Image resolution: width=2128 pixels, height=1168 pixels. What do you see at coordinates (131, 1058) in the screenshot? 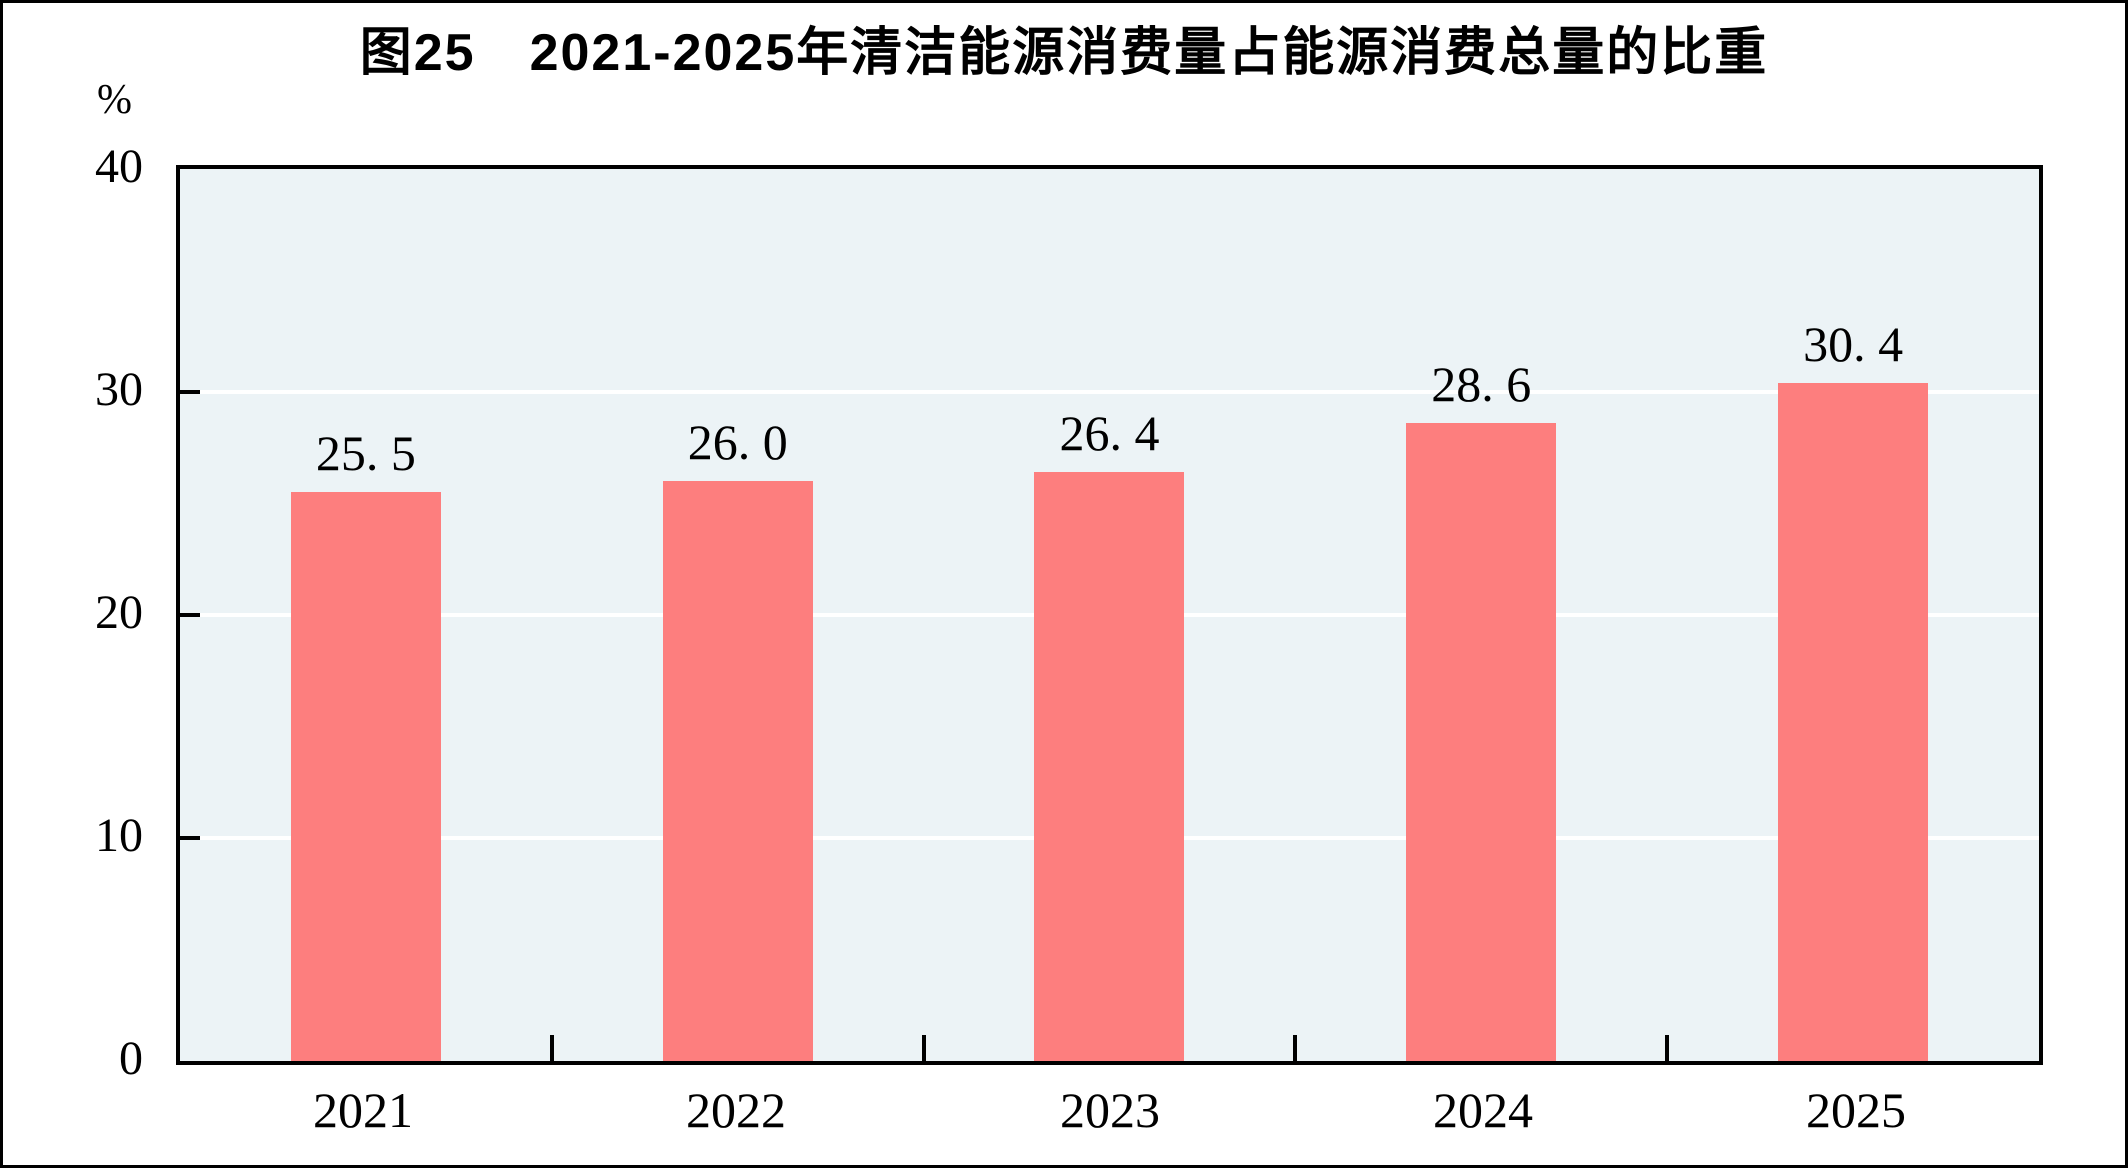
I see `y-axis-tick-label: 0` at bounding box center [131, 1058].